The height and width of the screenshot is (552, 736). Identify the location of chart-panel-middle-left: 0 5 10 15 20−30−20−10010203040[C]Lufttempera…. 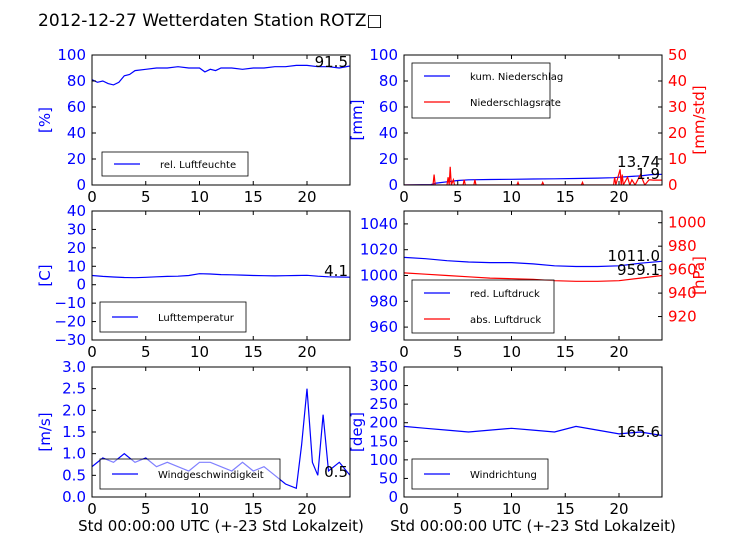
(193, 281).